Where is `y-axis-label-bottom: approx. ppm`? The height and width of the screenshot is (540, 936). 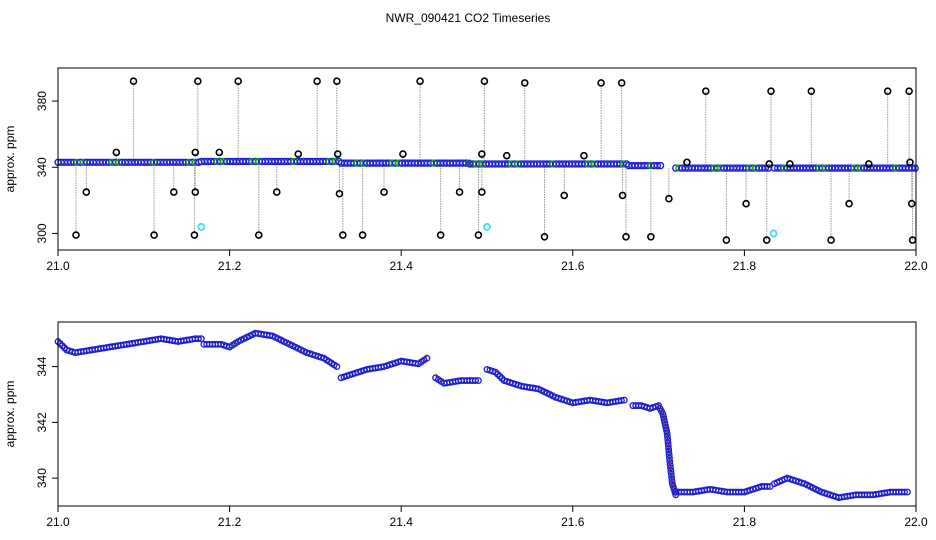 y-axis-label-bottom: approx. ppm is located at coordinates (10, 414).